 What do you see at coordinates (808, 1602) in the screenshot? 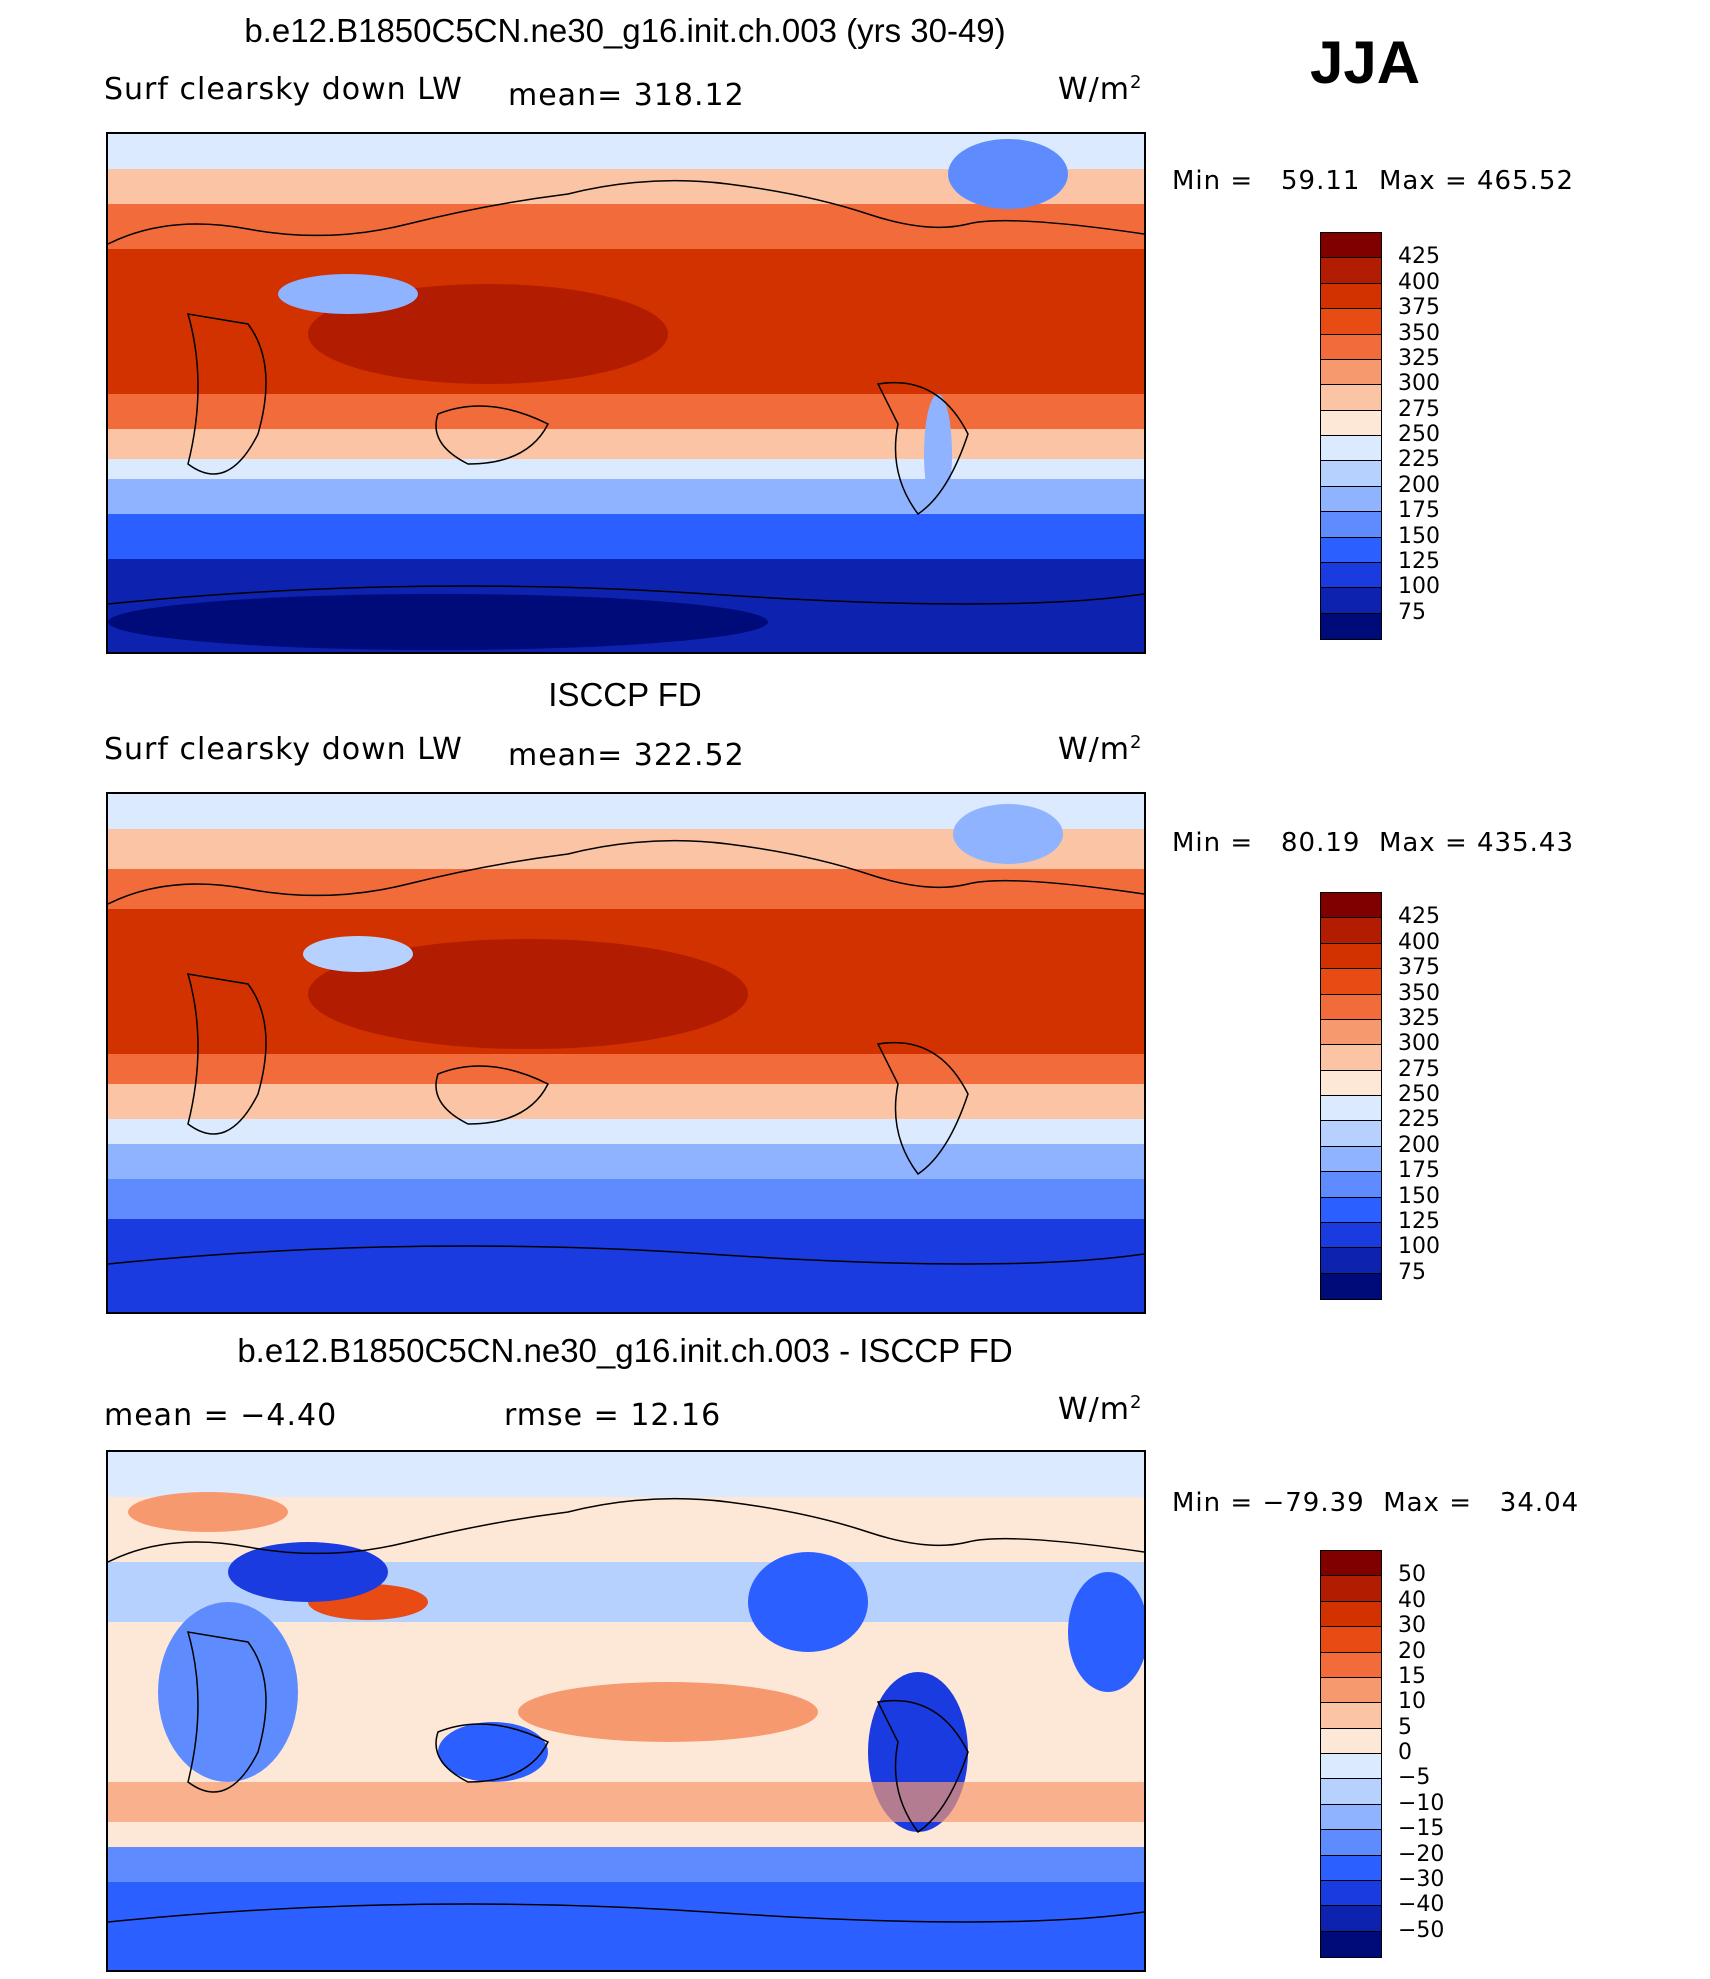
I see `panel3-mexico-negative` at bounding box center [808, 1602].